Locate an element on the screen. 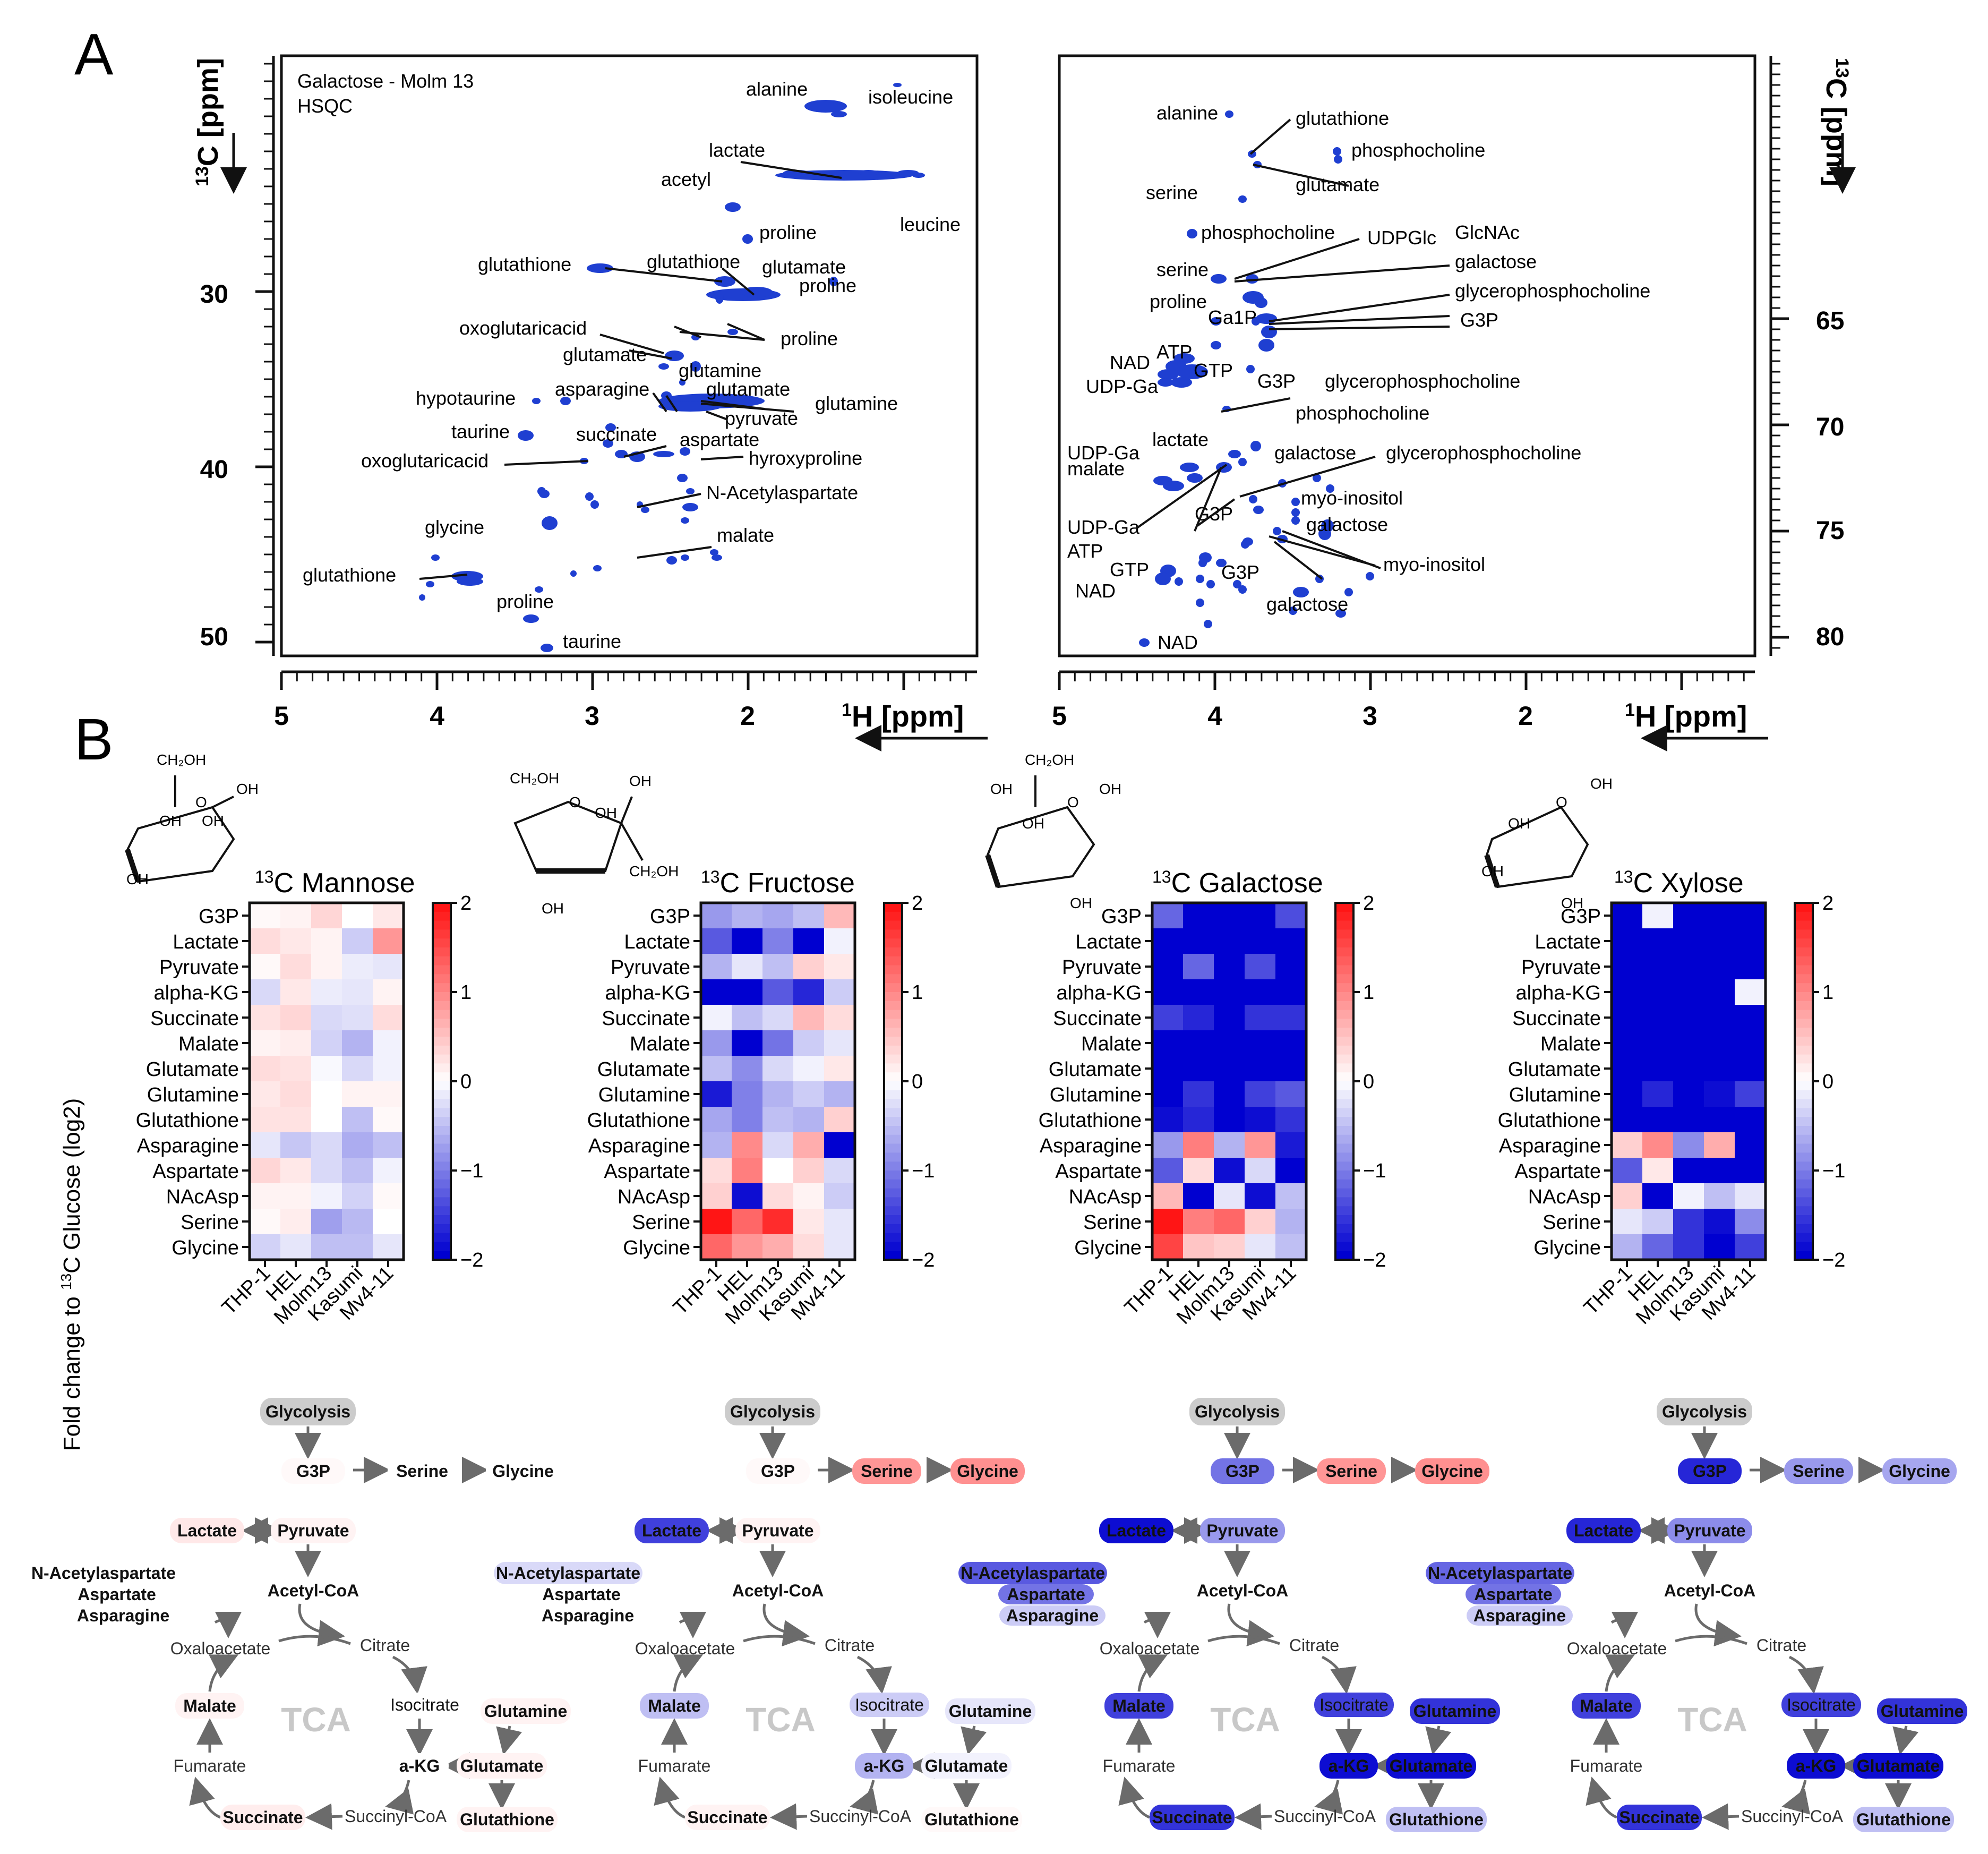 The height and width of the screenshot is (1854, 1988). mannose-oh-2: OH is located at coordinates (170, 821).